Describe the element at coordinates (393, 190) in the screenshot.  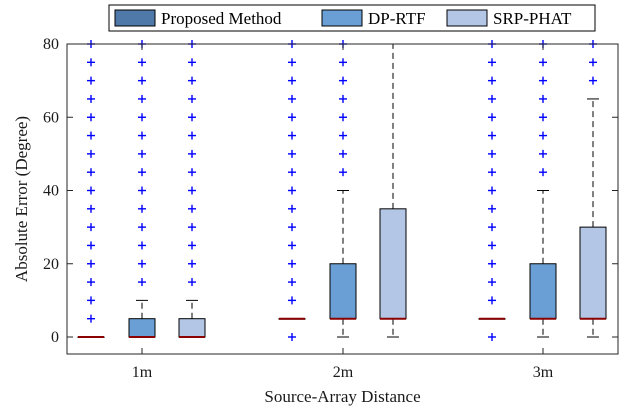
I see `box-srp-phat-2m` at that location.